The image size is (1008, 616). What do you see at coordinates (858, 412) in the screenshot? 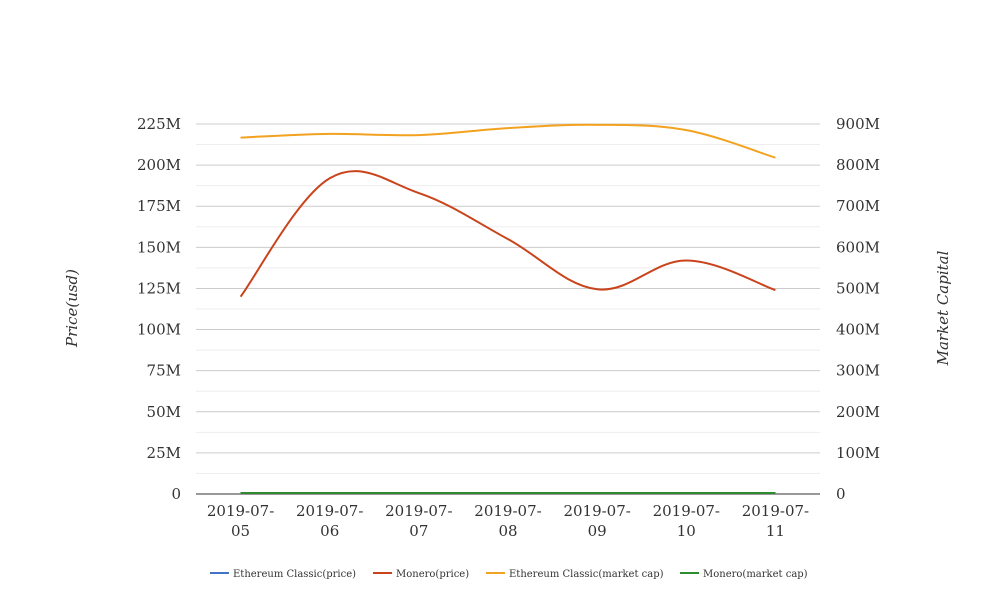
I see `y-right-tick-label: 200M` at bounding box center [858, 412].